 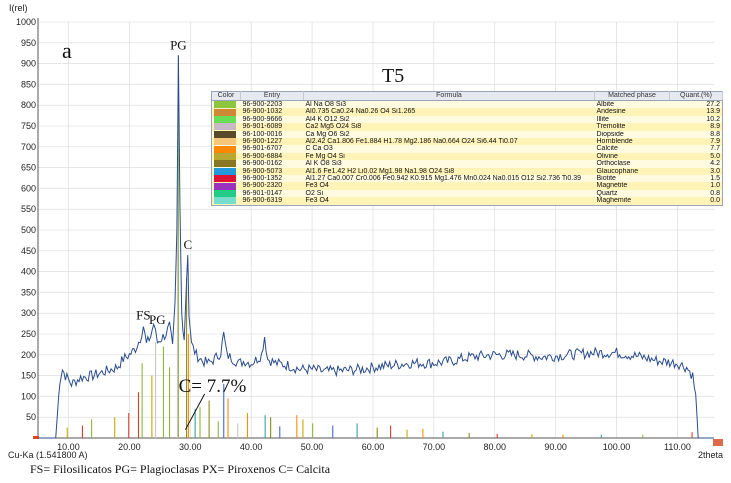 I want to click on phase-row: 96-900-6884 Fe Mg O4 Si Olivine 5.0, so click(x=467, y=156).